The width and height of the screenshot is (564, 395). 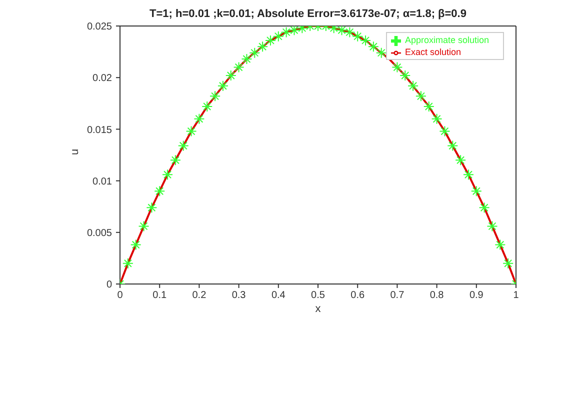 I want to click on y-tick-label: 0, so click(x=109, y=285).